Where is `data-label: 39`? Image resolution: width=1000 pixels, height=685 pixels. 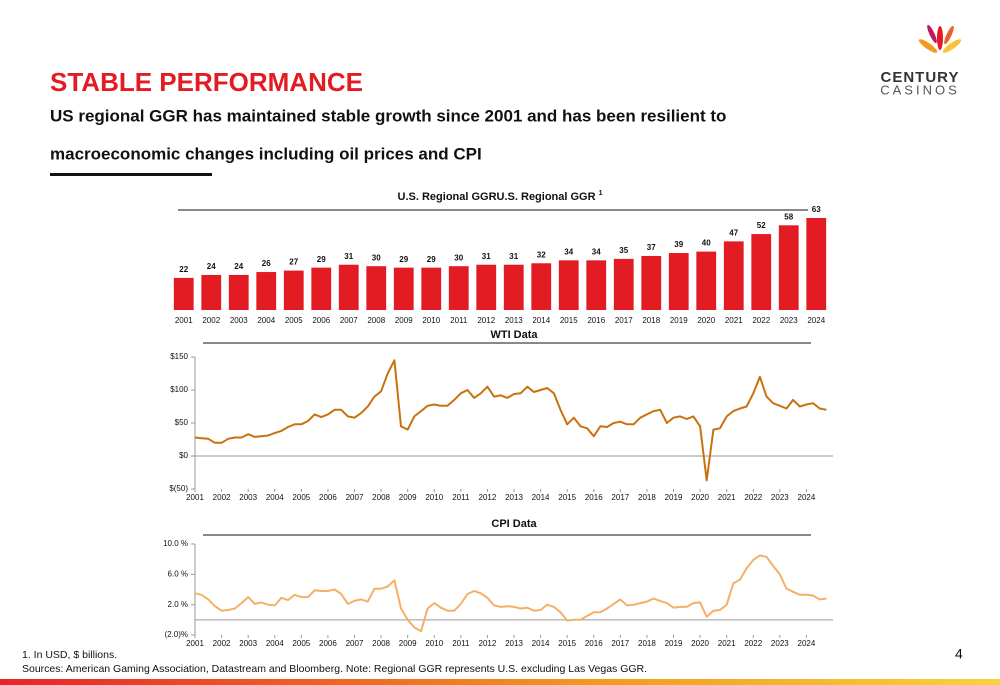
data-label: 39 is located at coordinates (678, 244).